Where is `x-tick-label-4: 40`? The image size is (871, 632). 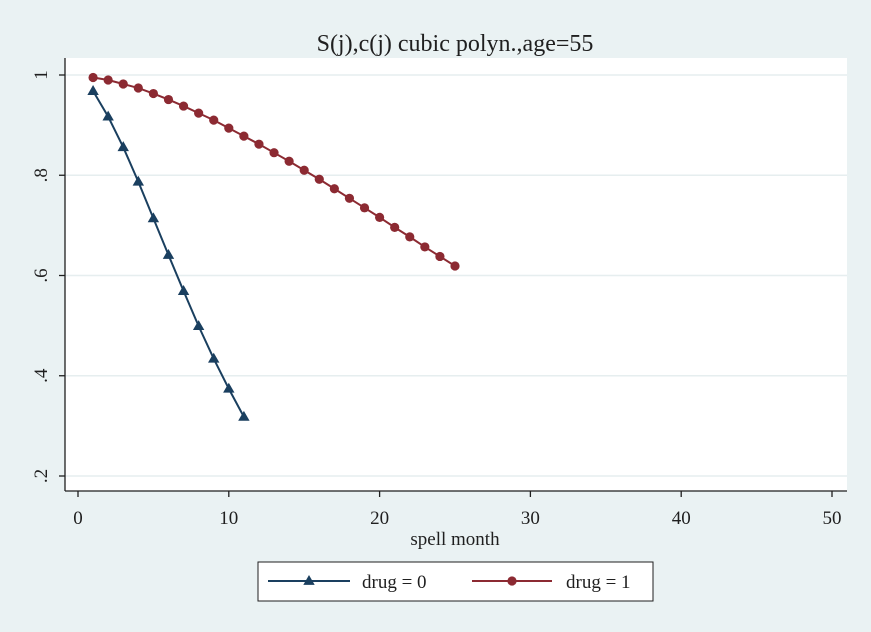
x-tick-label-4: 40 is located at coordinates (681, 518).